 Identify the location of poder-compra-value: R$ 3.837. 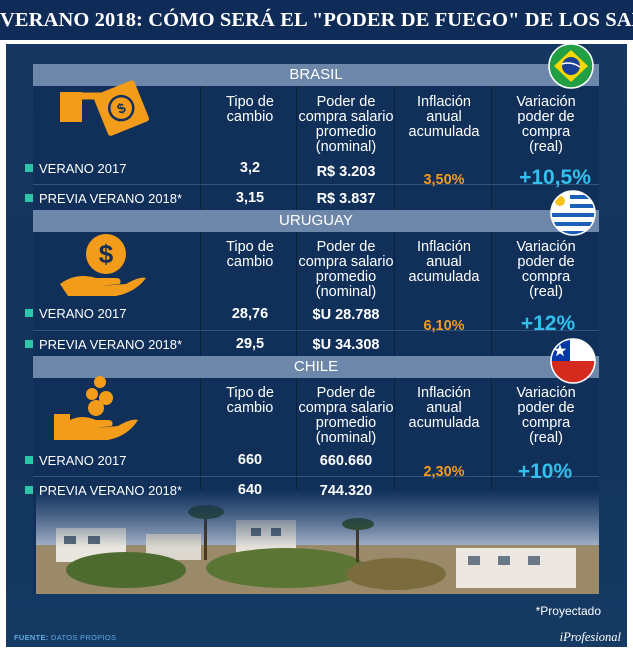
(346, 199).